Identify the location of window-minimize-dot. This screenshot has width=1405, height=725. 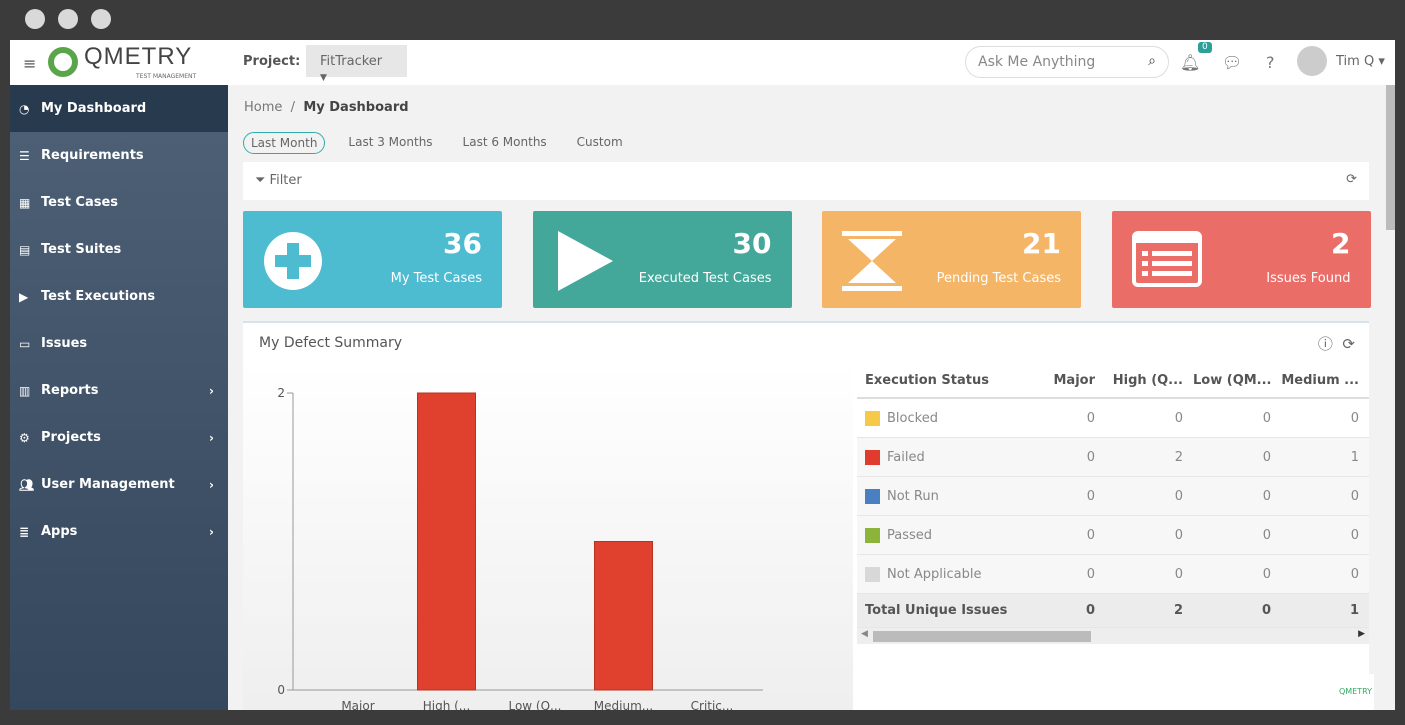
(68, 19).